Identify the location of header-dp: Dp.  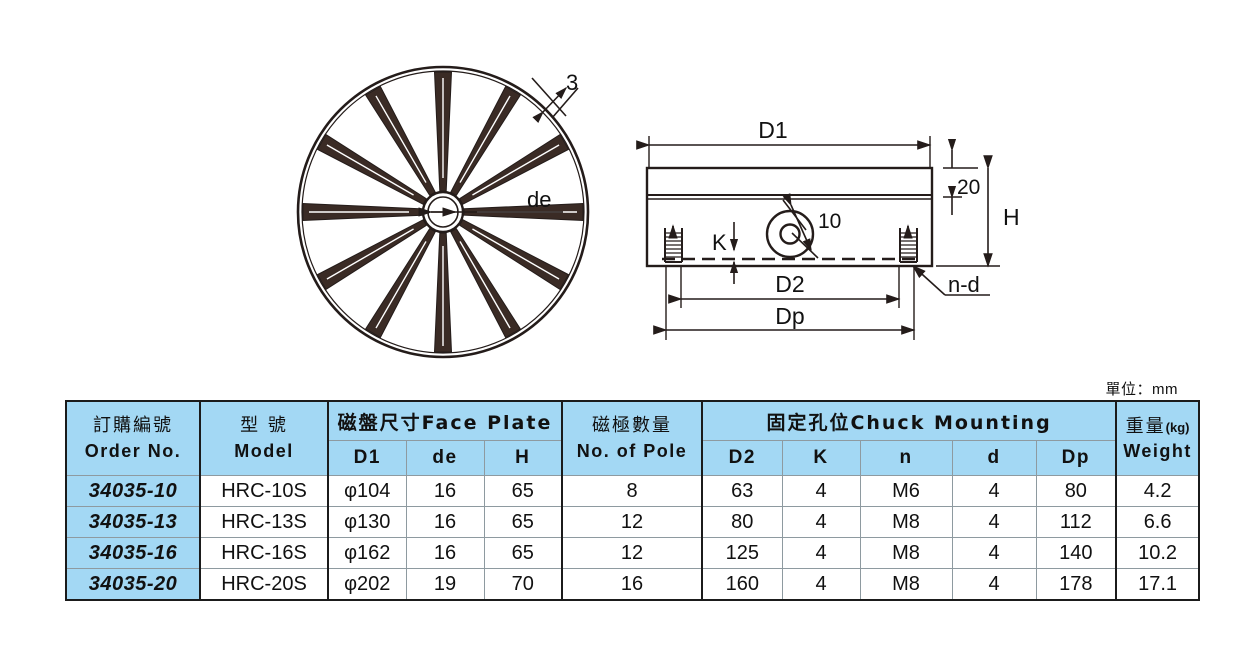
(1076, 458).